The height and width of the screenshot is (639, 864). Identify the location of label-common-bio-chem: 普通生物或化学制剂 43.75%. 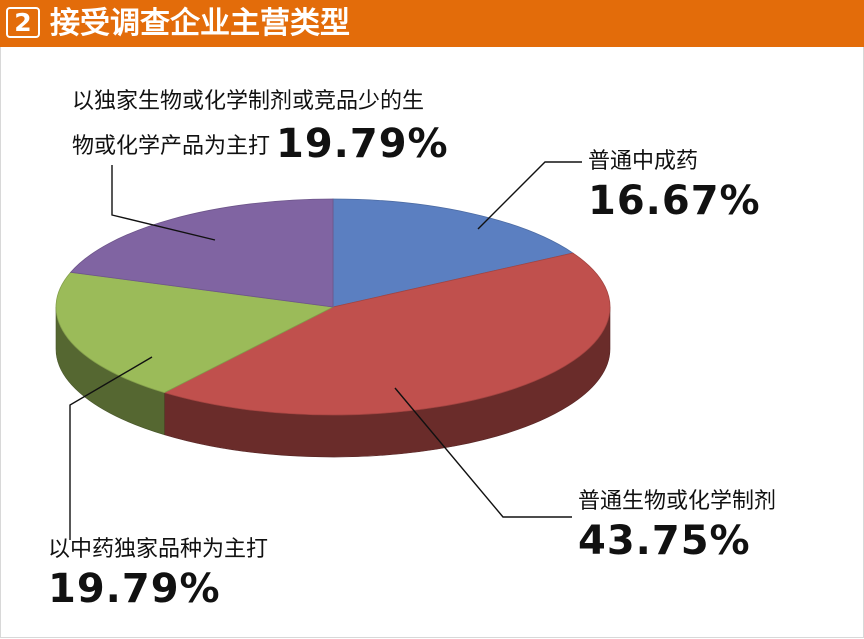
(677, 525).